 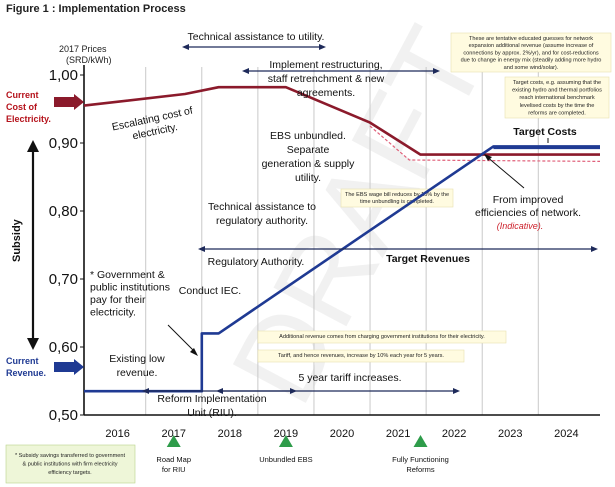 I want to click on arrow-reform-unit-head-right, so click(x=293, y=391).